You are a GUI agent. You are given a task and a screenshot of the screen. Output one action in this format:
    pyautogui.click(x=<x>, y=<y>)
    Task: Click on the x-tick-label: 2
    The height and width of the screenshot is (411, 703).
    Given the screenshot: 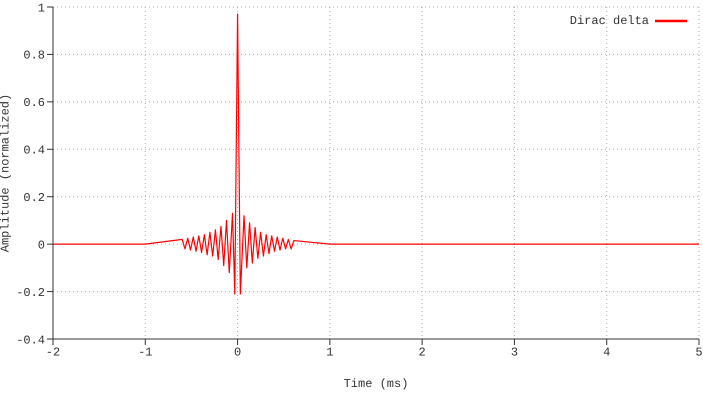 What is the action you would take?
    pyautogui.click(x=422, y=353)
    